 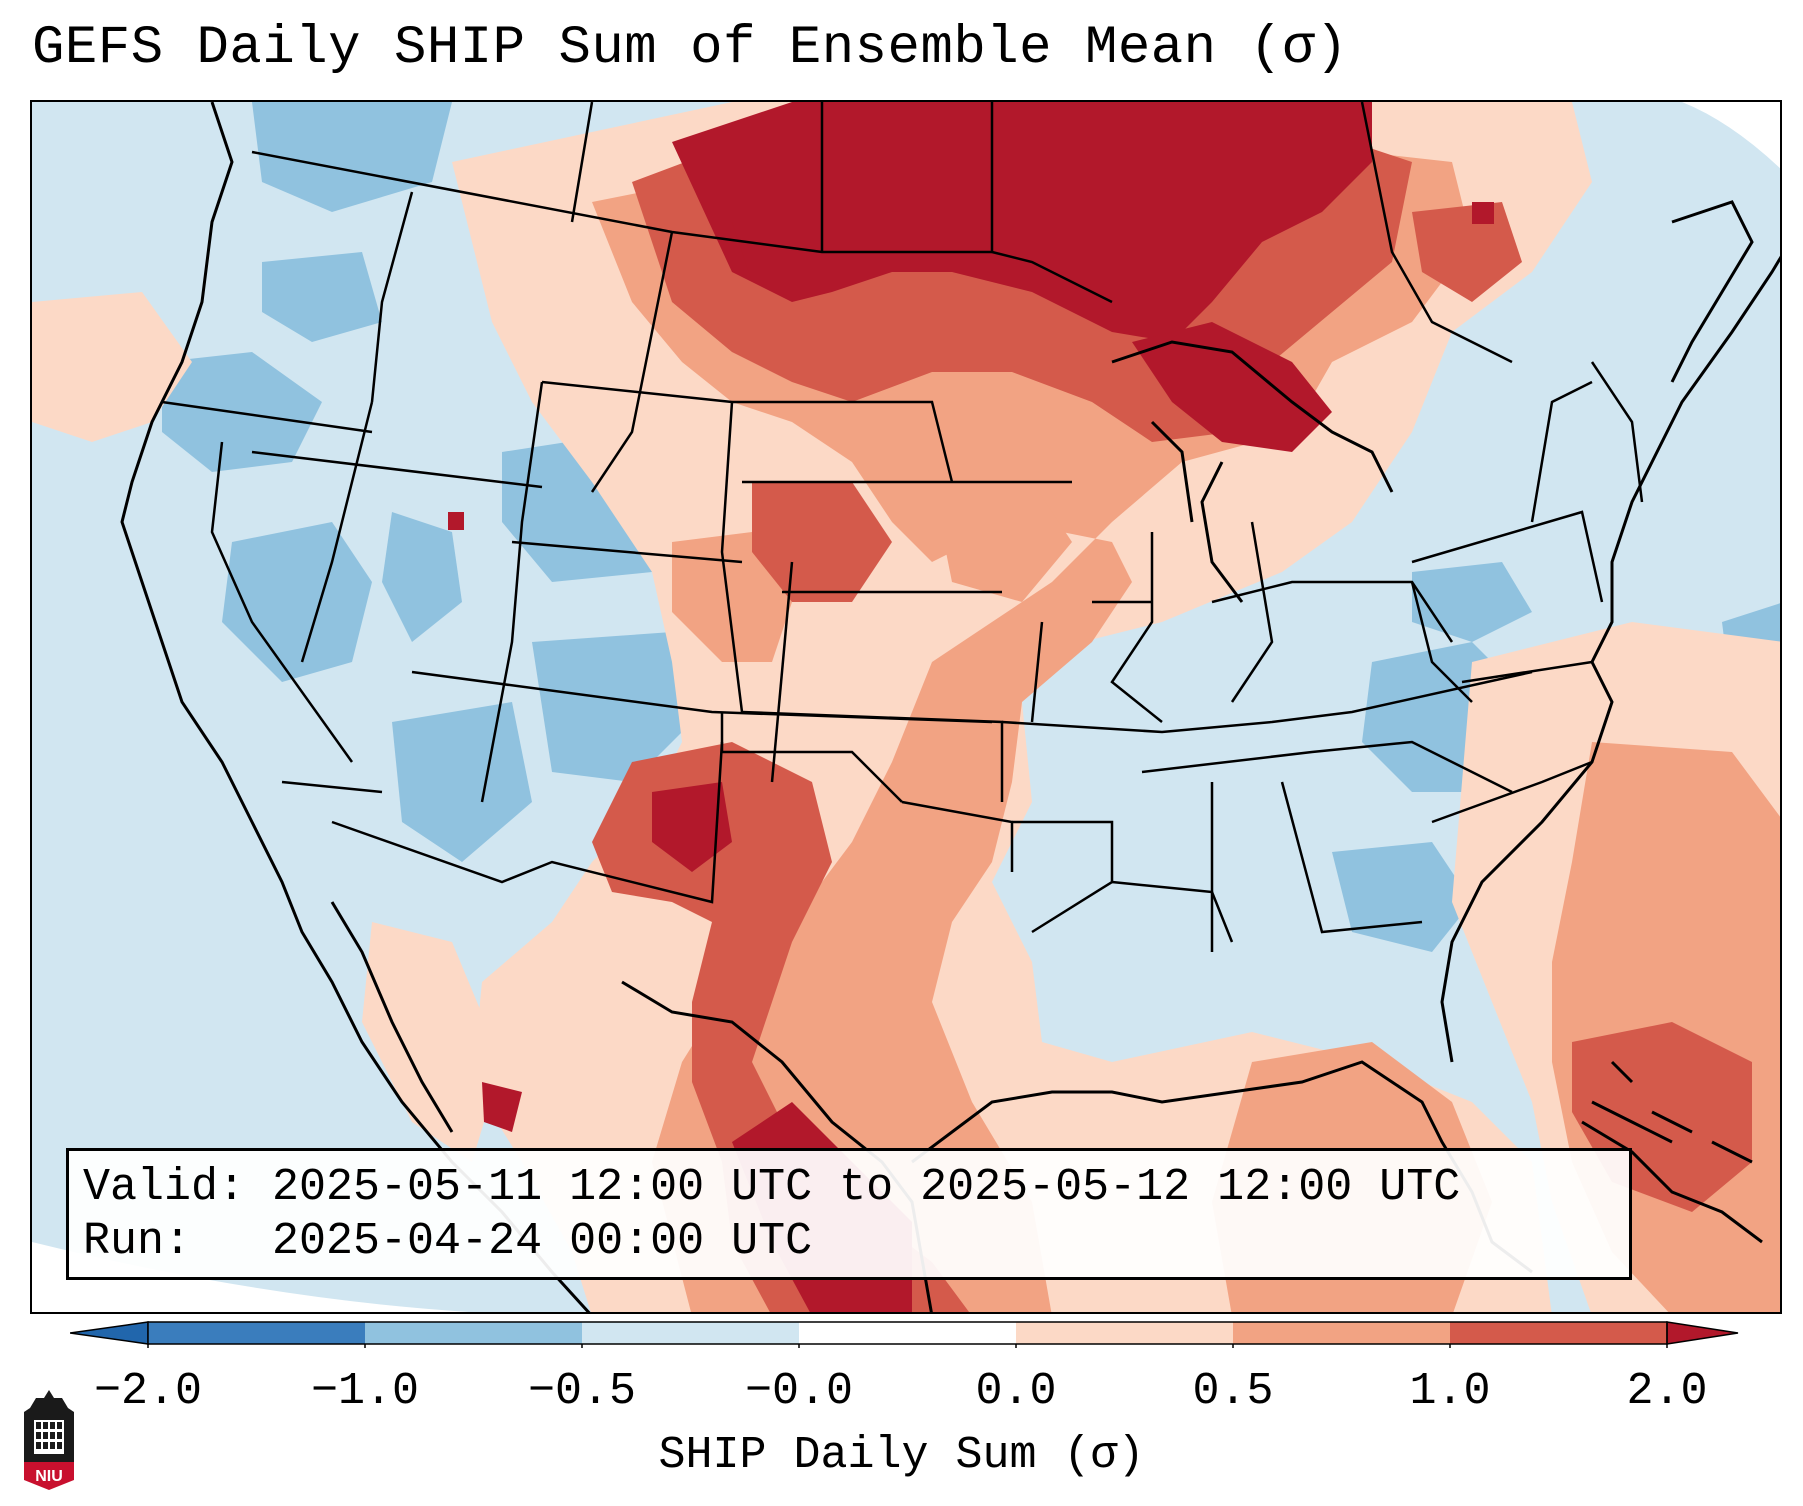 What do you see at coordinates (1702, 1333) in the screenshot?
I see `colorbar-extend-high` at bounding box center [1702, 1333].